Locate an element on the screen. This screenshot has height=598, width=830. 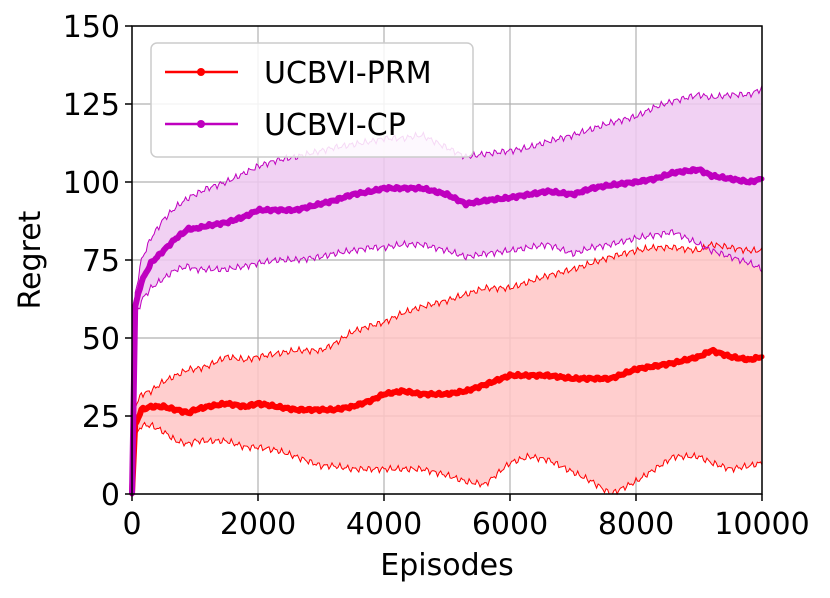
x-tick-label: 10000 is located at coordinates (761, 524).